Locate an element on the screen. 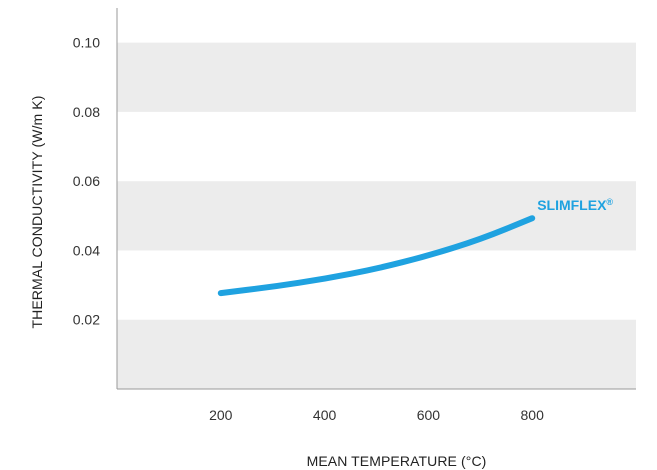 The image size is (657, 470). y-tick-label: 0.04 is located at coordinates (86, 250).